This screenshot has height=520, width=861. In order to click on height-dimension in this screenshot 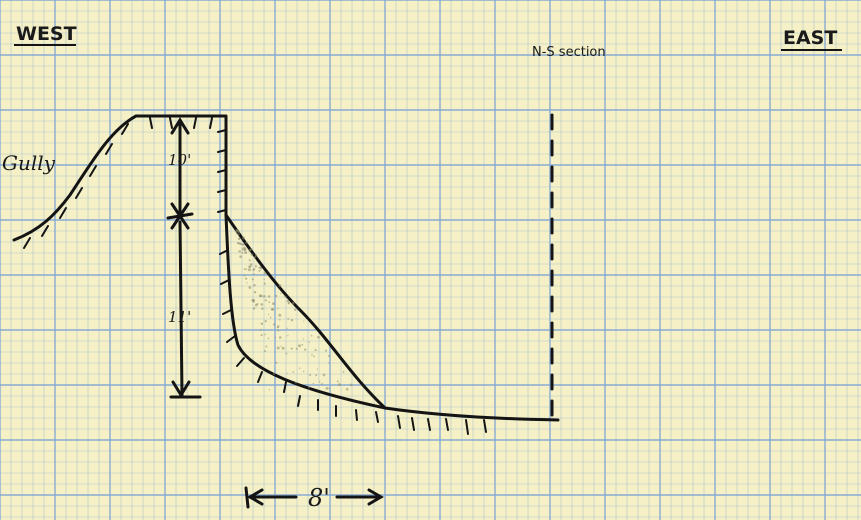, I will do `click(184, 258)`.